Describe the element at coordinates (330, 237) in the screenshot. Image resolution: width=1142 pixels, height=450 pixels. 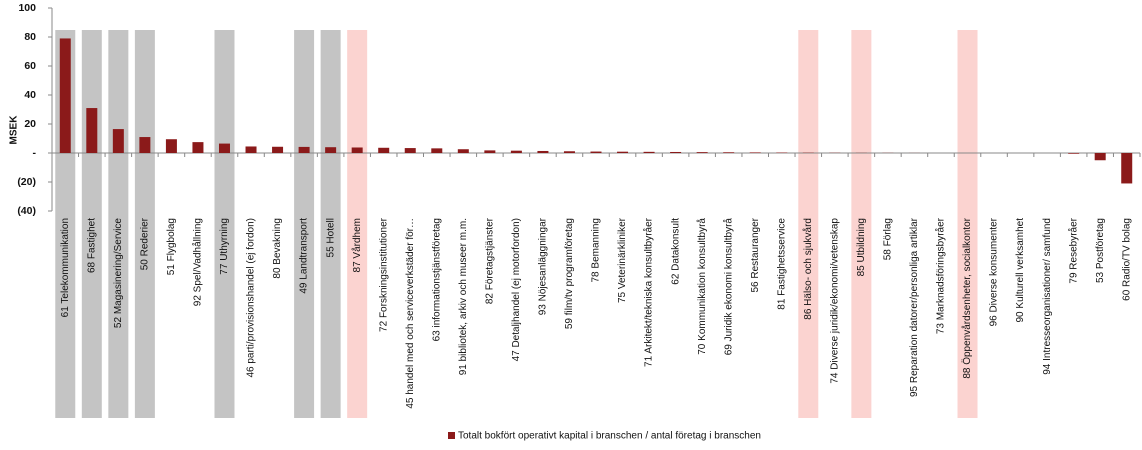
I see `x-tick-label: 55 Hotell` at that location.